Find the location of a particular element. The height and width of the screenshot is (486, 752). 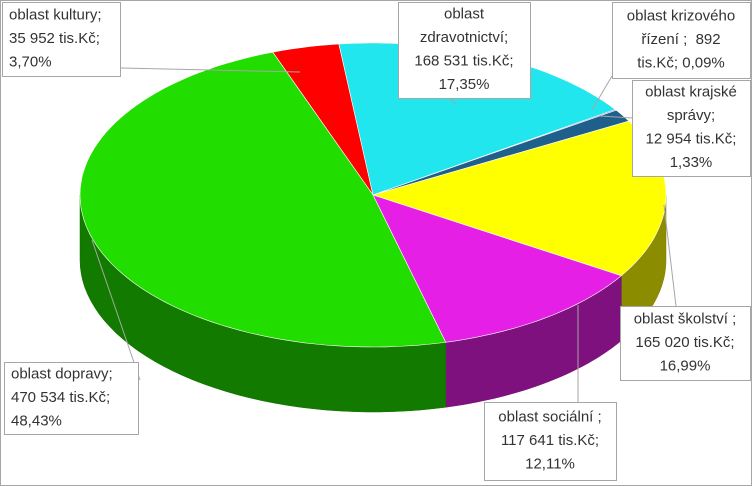

data-label: 165 020 tis.Kč; is located at coordinates (684, 342).